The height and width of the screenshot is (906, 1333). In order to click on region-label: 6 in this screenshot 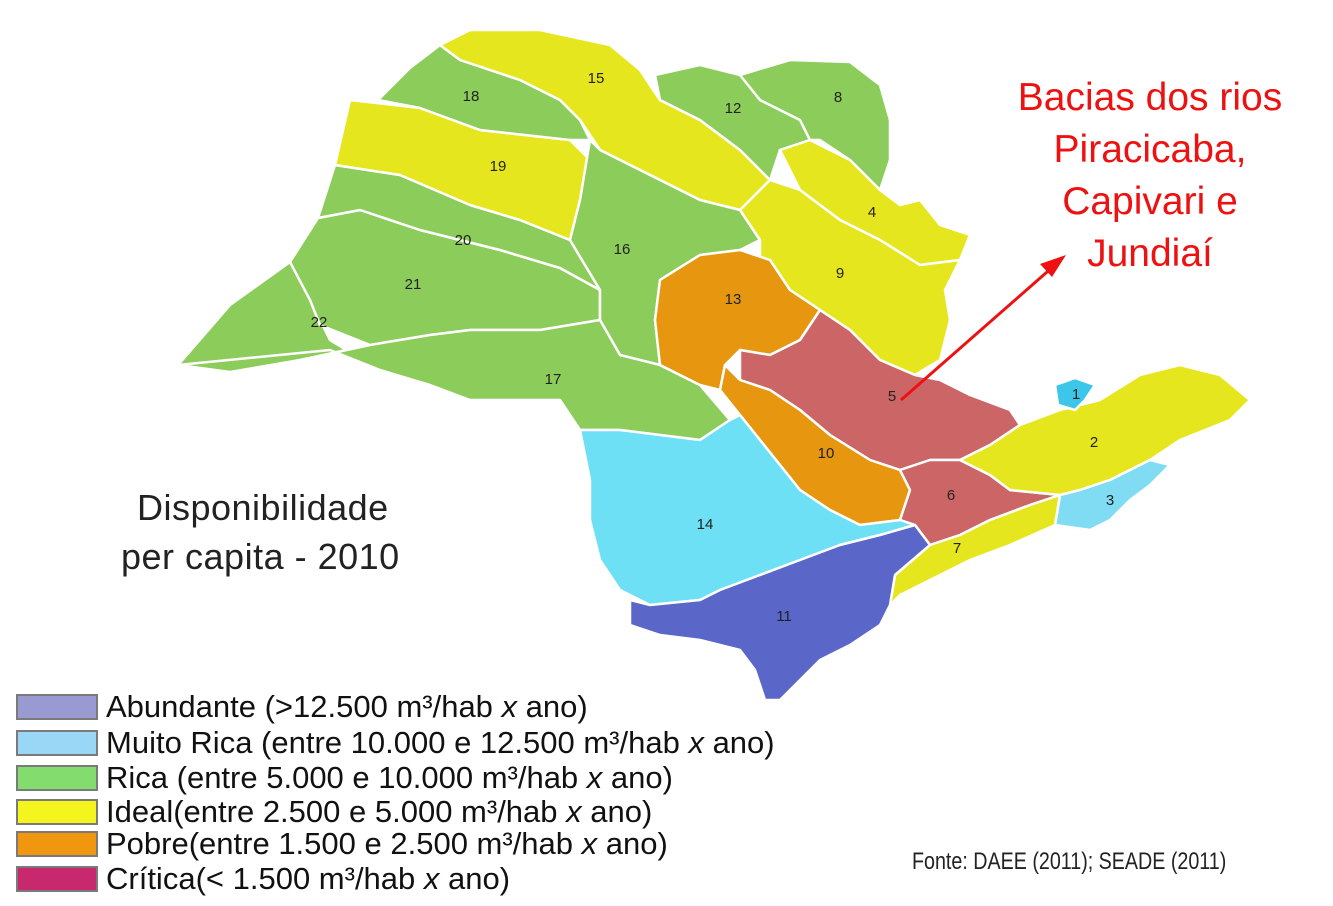, I will do `click(951, 495)`.